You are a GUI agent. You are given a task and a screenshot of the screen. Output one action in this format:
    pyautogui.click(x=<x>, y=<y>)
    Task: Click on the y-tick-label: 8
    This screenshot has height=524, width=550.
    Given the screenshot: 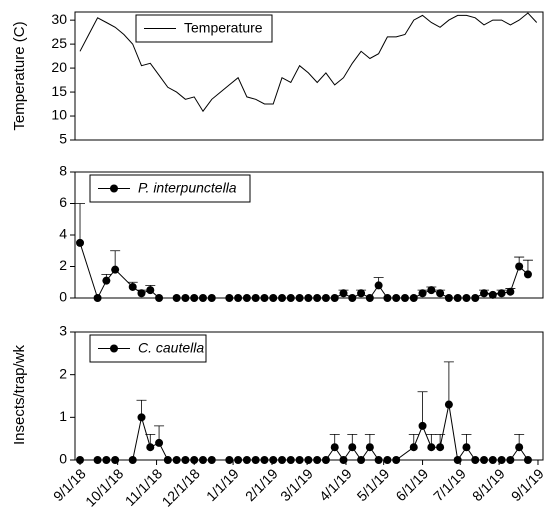 What is the action you would take?
    pyautogui.click(x=63, y=171)
    